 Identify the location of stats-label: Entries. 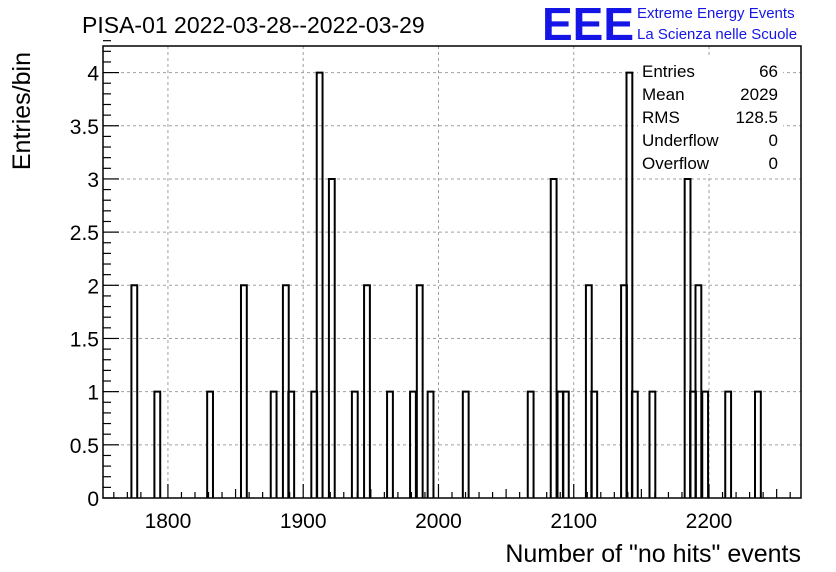
(668, 71).